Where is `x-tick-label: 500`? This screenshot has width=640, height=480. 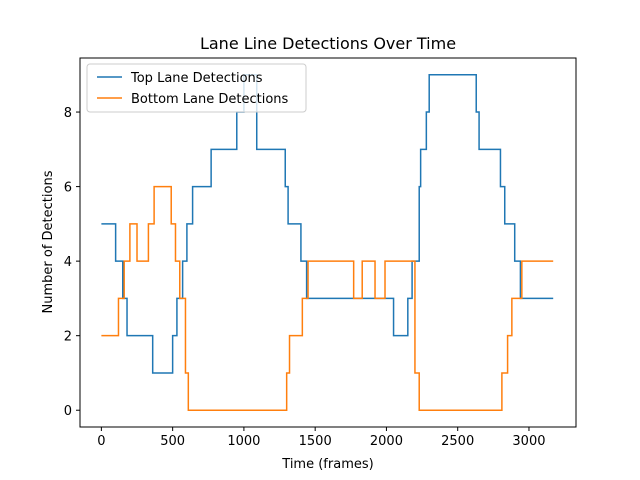 x-tick-label: 500 is located at coordinates (172, 441).